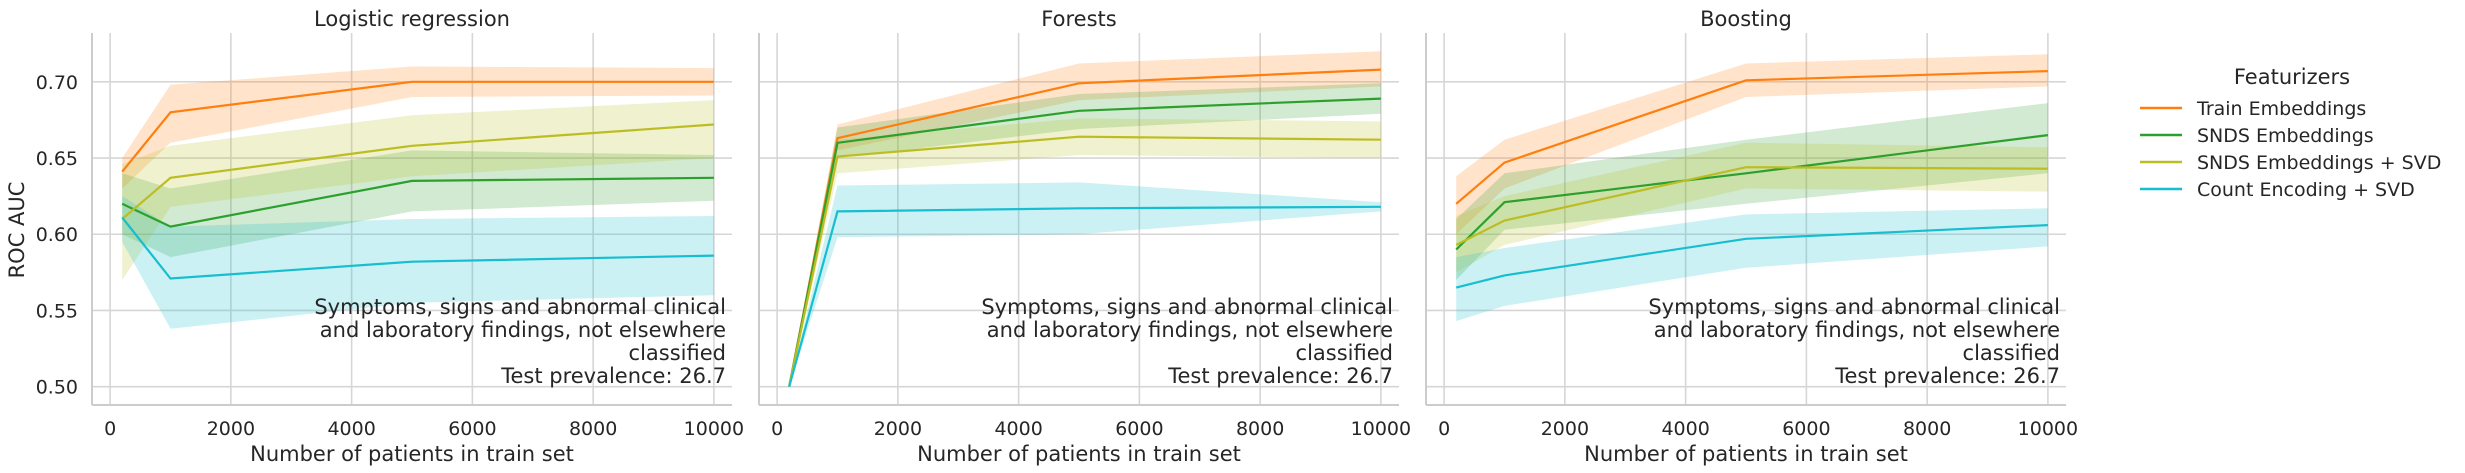  Describe the element at coordinates (57, 388) in the screenshot. I see `y-tick-label: 0.50` at that location.